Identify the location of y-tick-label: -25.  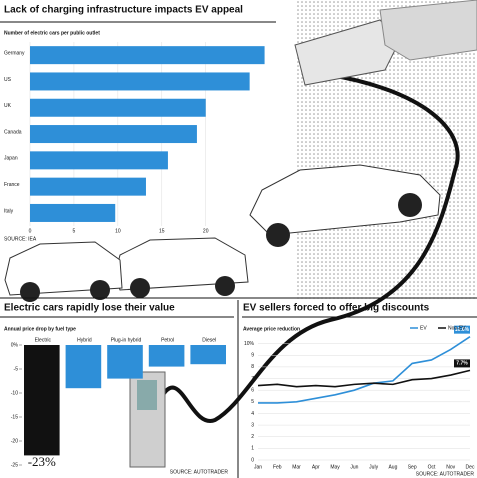
(14, 465).